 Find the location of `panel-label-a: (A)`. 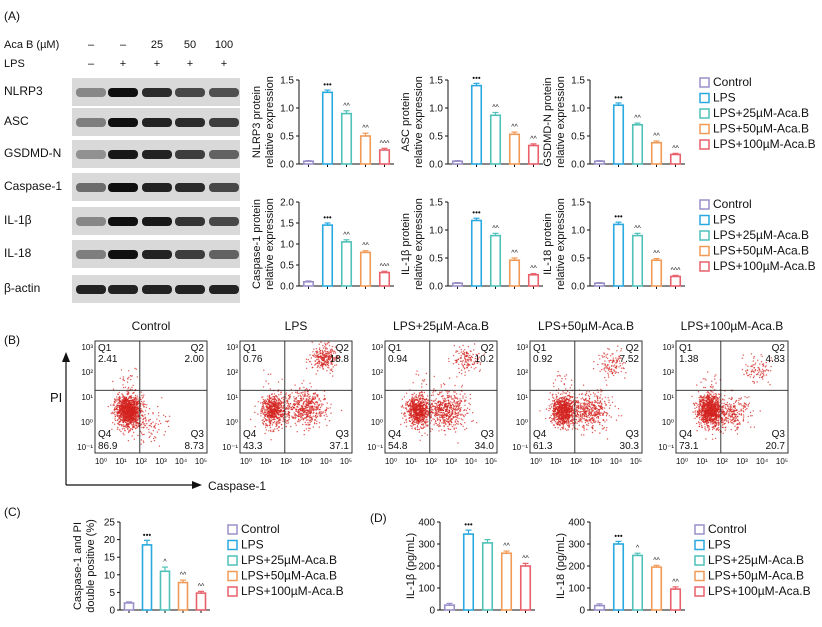

panel-label-a: (A) is located at coordinates (12, 16).